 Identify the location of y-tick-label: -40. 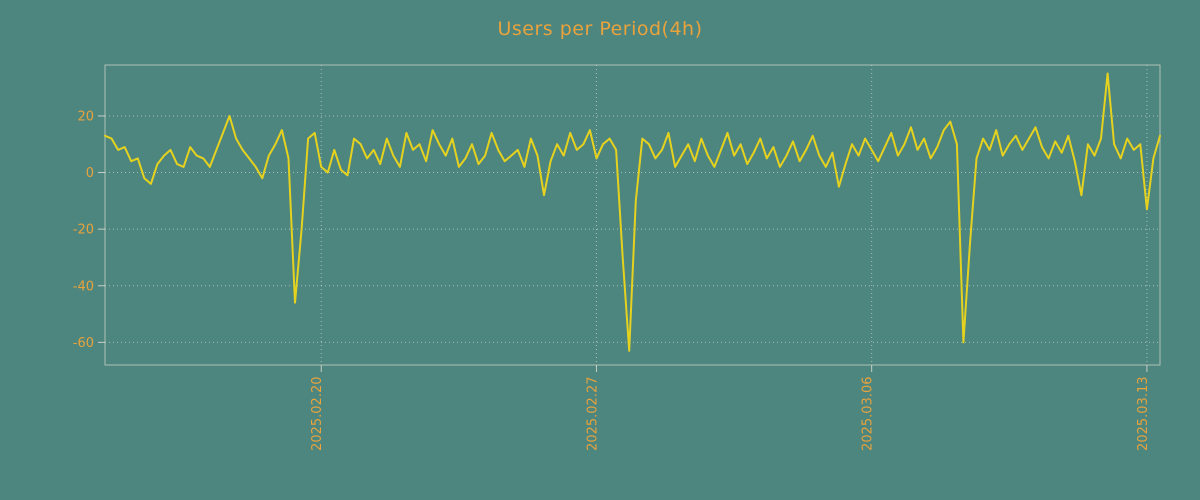
(83, 286).